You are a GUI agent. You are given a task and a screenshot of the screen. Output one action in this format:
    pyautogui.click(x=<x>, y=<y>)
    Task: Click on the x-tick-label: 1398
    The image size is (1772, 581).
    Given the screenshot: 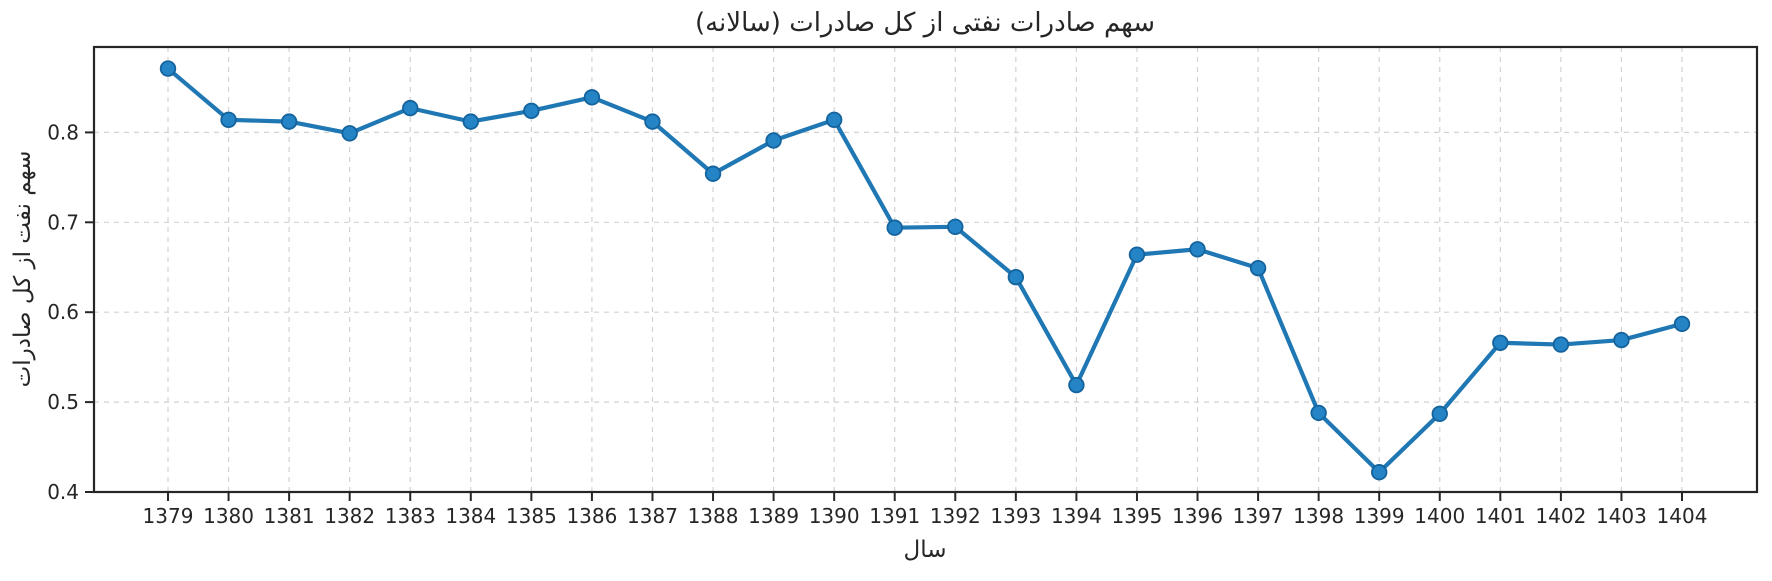 What is the action you would take?
    pyautogui.click(x=1318, y=516)
    